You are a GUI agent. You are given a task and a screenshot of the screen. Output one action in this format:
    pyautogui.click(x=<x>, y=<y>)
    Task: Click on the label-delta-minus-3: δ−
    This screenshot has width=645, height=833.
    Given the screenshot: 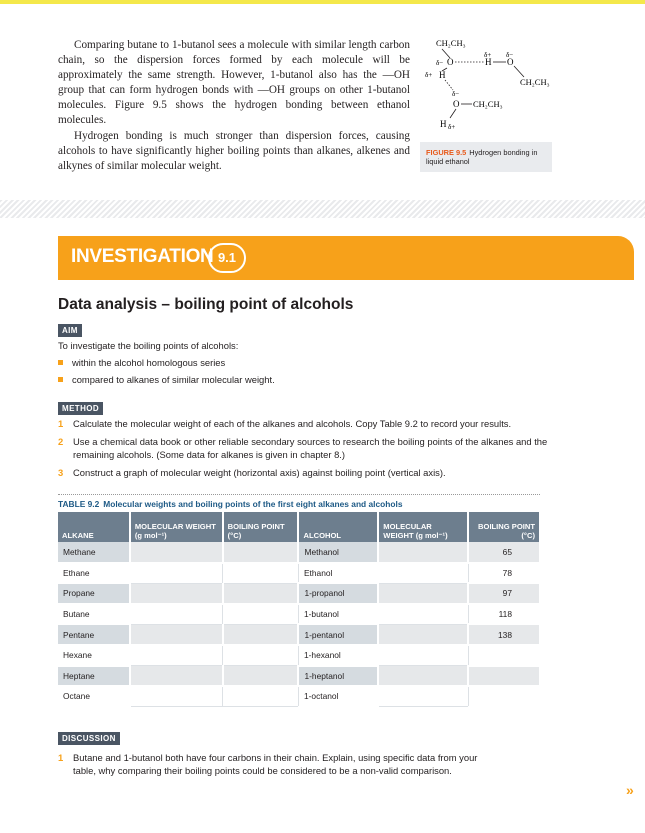 What is the action you would take?
    pyautogui.click(x=455, y=94)
    